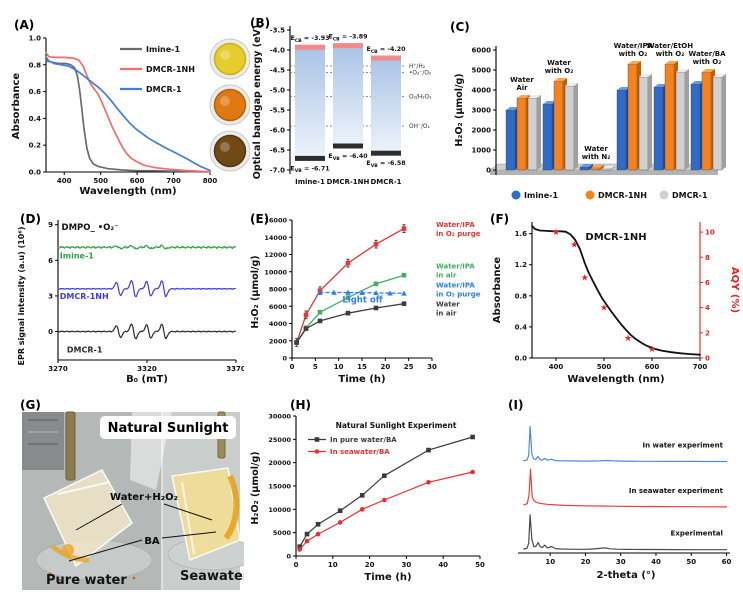 Image resolution: width=743 pixels, height=600 pixels. I want to click on ba-annotation: BA, so click(152, 541).